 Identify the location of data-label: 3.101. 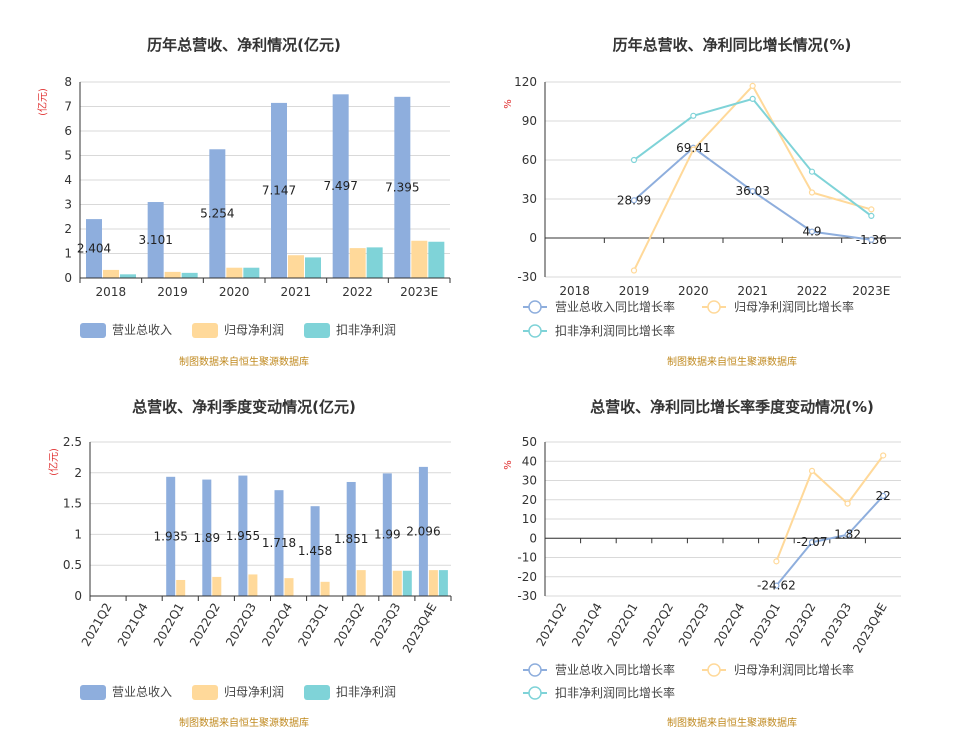
(155, 240).